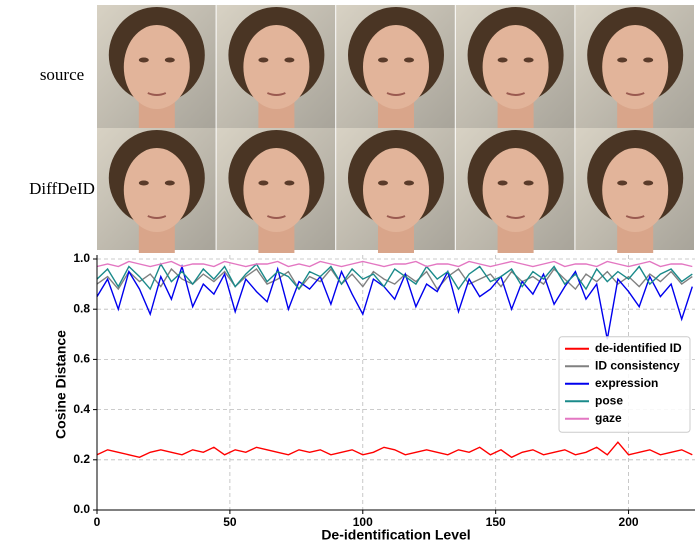  Describe the element at coordinates (81, 459) in the screenshot. I see `y-tick-label: 0.2` at that location.